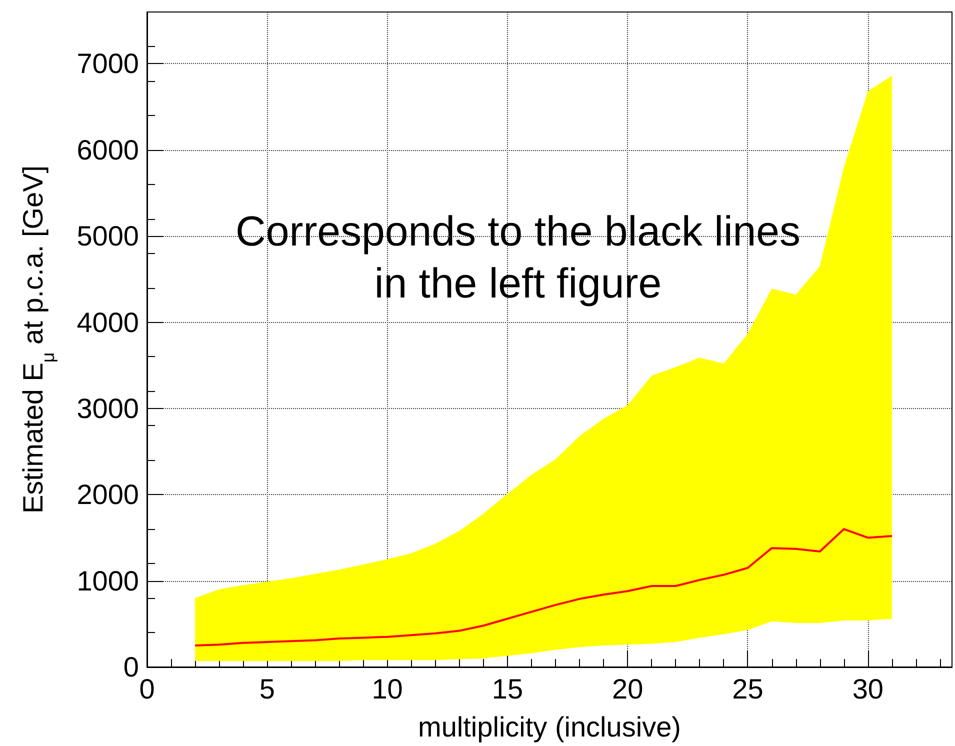 The height and width of the screenshot is (746, 955). Describe the element at coordinates (549, 727) in the screenshot. I see `x-axis-title: multiplicity (inclusive)` at that location.